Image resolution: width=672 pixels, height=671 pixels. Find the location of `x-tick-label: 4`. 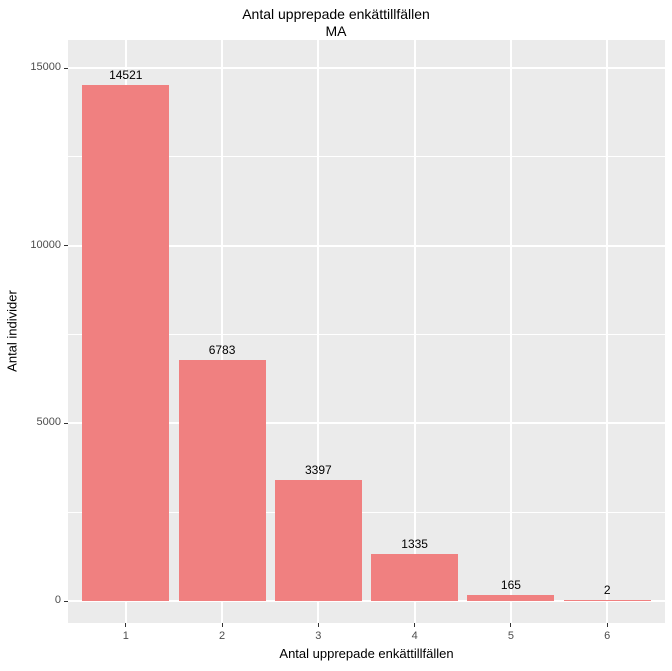

x-tick-label: 4 is located at coordinates (414, 636).